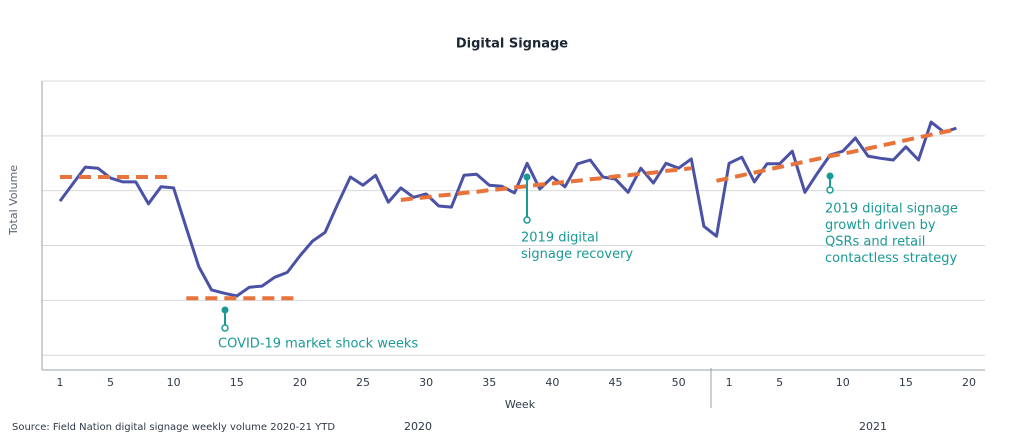 The image size is (1024, 447). Describe the element at coordinates (418, 426) in the screenshot. I see `year-label: 2020` at that location.